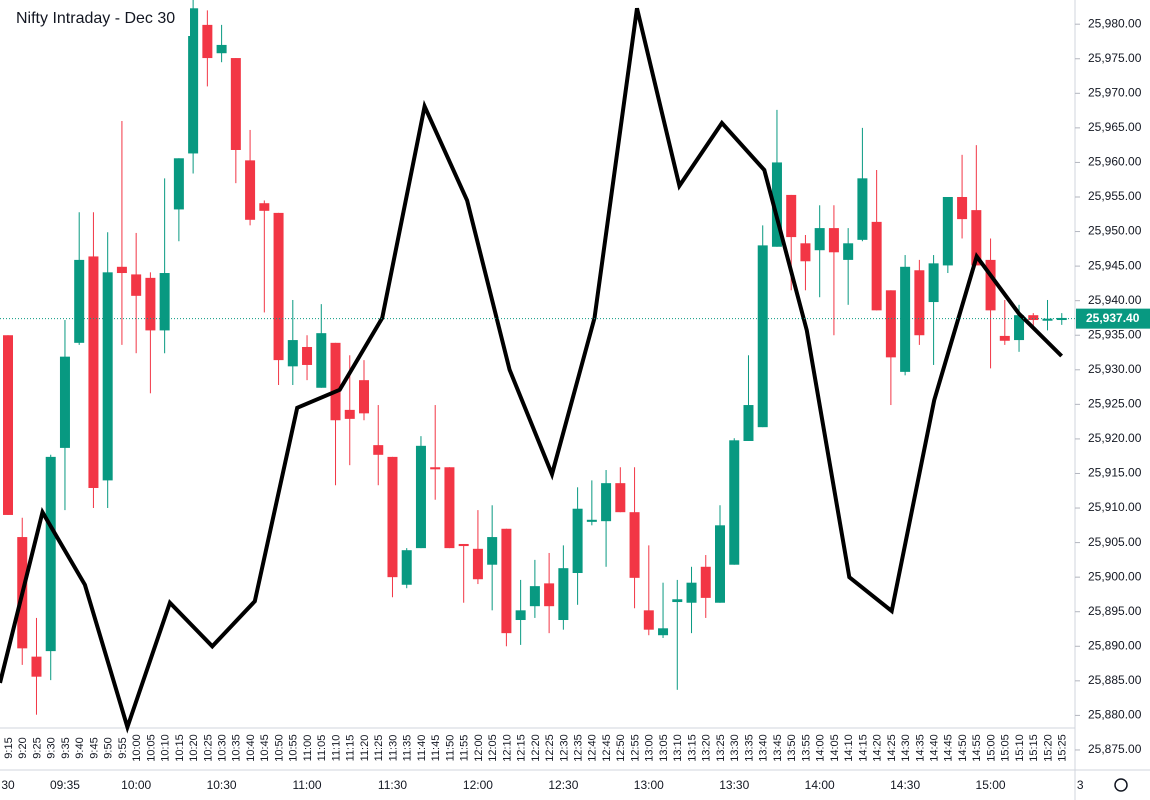  What do you see at coordinates (579, 748) in the screenshot?
I see `x-tick-label: 12:35` at bounding box center [579, 748].